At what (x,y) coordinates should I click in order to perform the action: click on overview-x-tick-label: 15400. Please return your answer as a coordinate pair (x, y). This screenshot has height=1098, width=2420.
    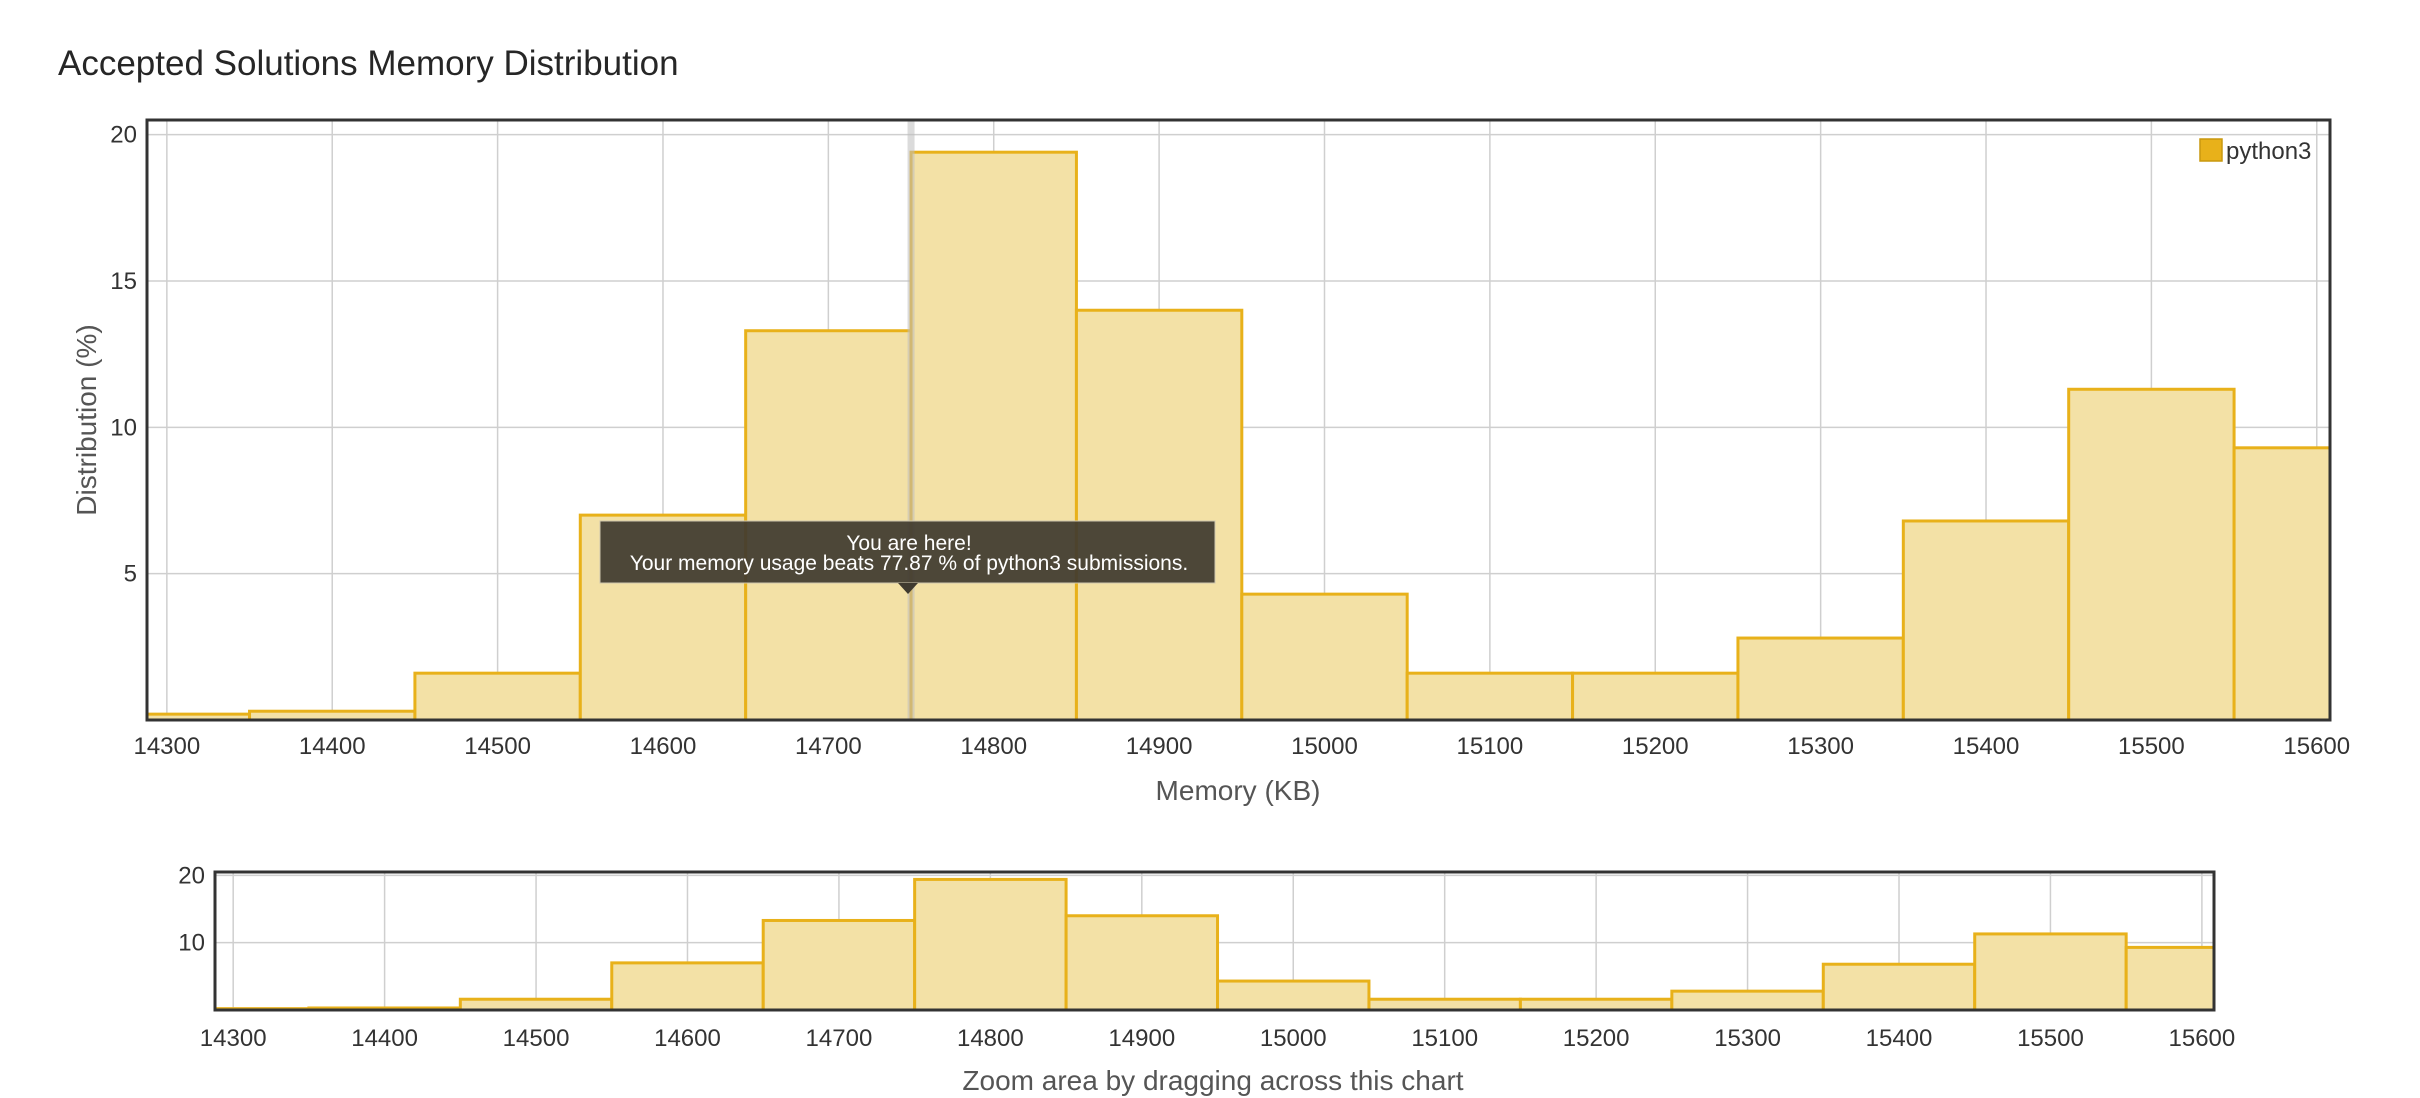
    Looking at the image, I should click on (1899, 1038).